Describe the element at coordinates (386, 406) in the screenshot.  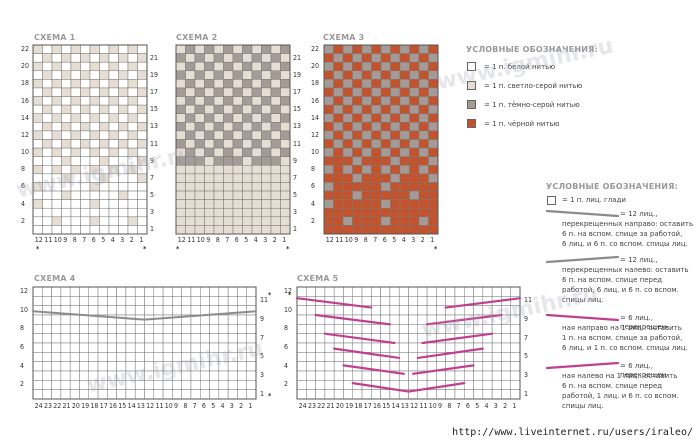
I see `col-label: 15` at that location.